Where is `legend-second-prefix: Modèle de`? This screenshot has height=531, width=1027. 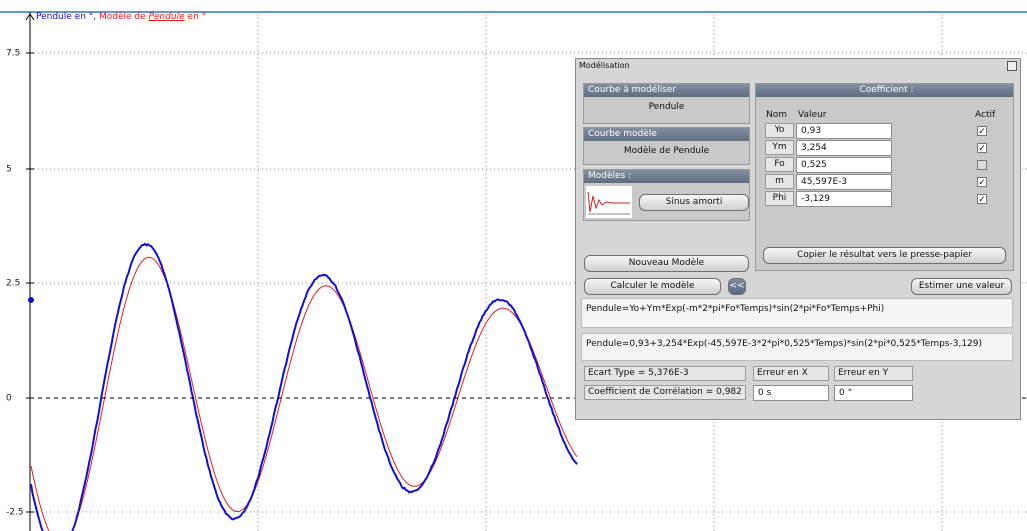 legend-second-prefix: Modèle de is located at coordinates (122, 17).